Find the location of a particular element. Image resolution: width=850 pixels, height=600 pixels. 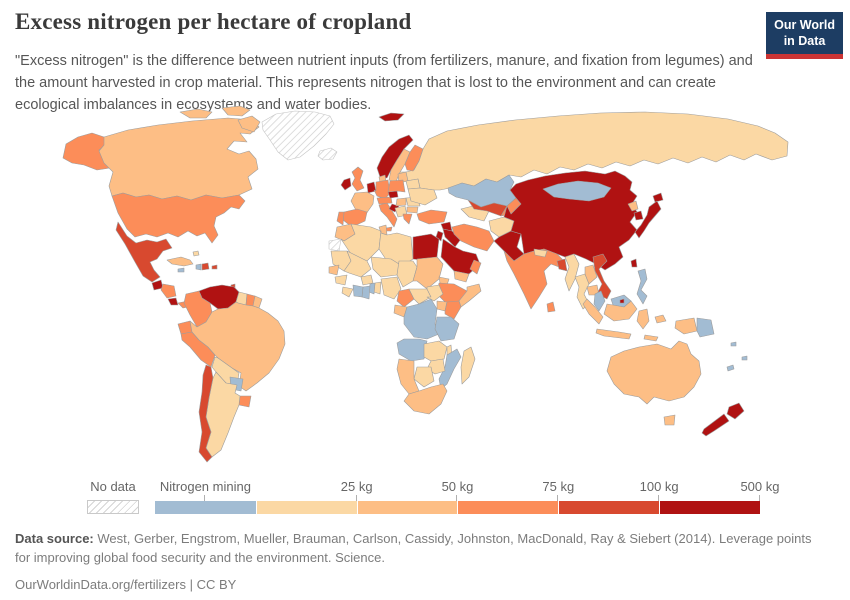

country-greenland is located at coordinates (298, 135).